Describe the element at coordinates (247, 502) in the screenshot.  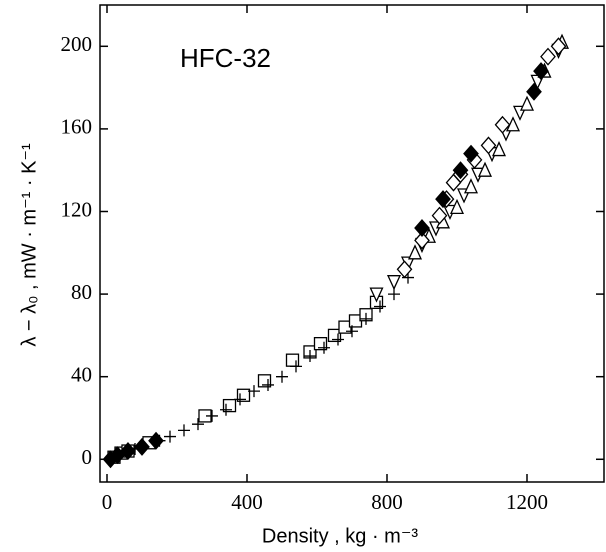
I see `x-tick-label: 400` at that location.